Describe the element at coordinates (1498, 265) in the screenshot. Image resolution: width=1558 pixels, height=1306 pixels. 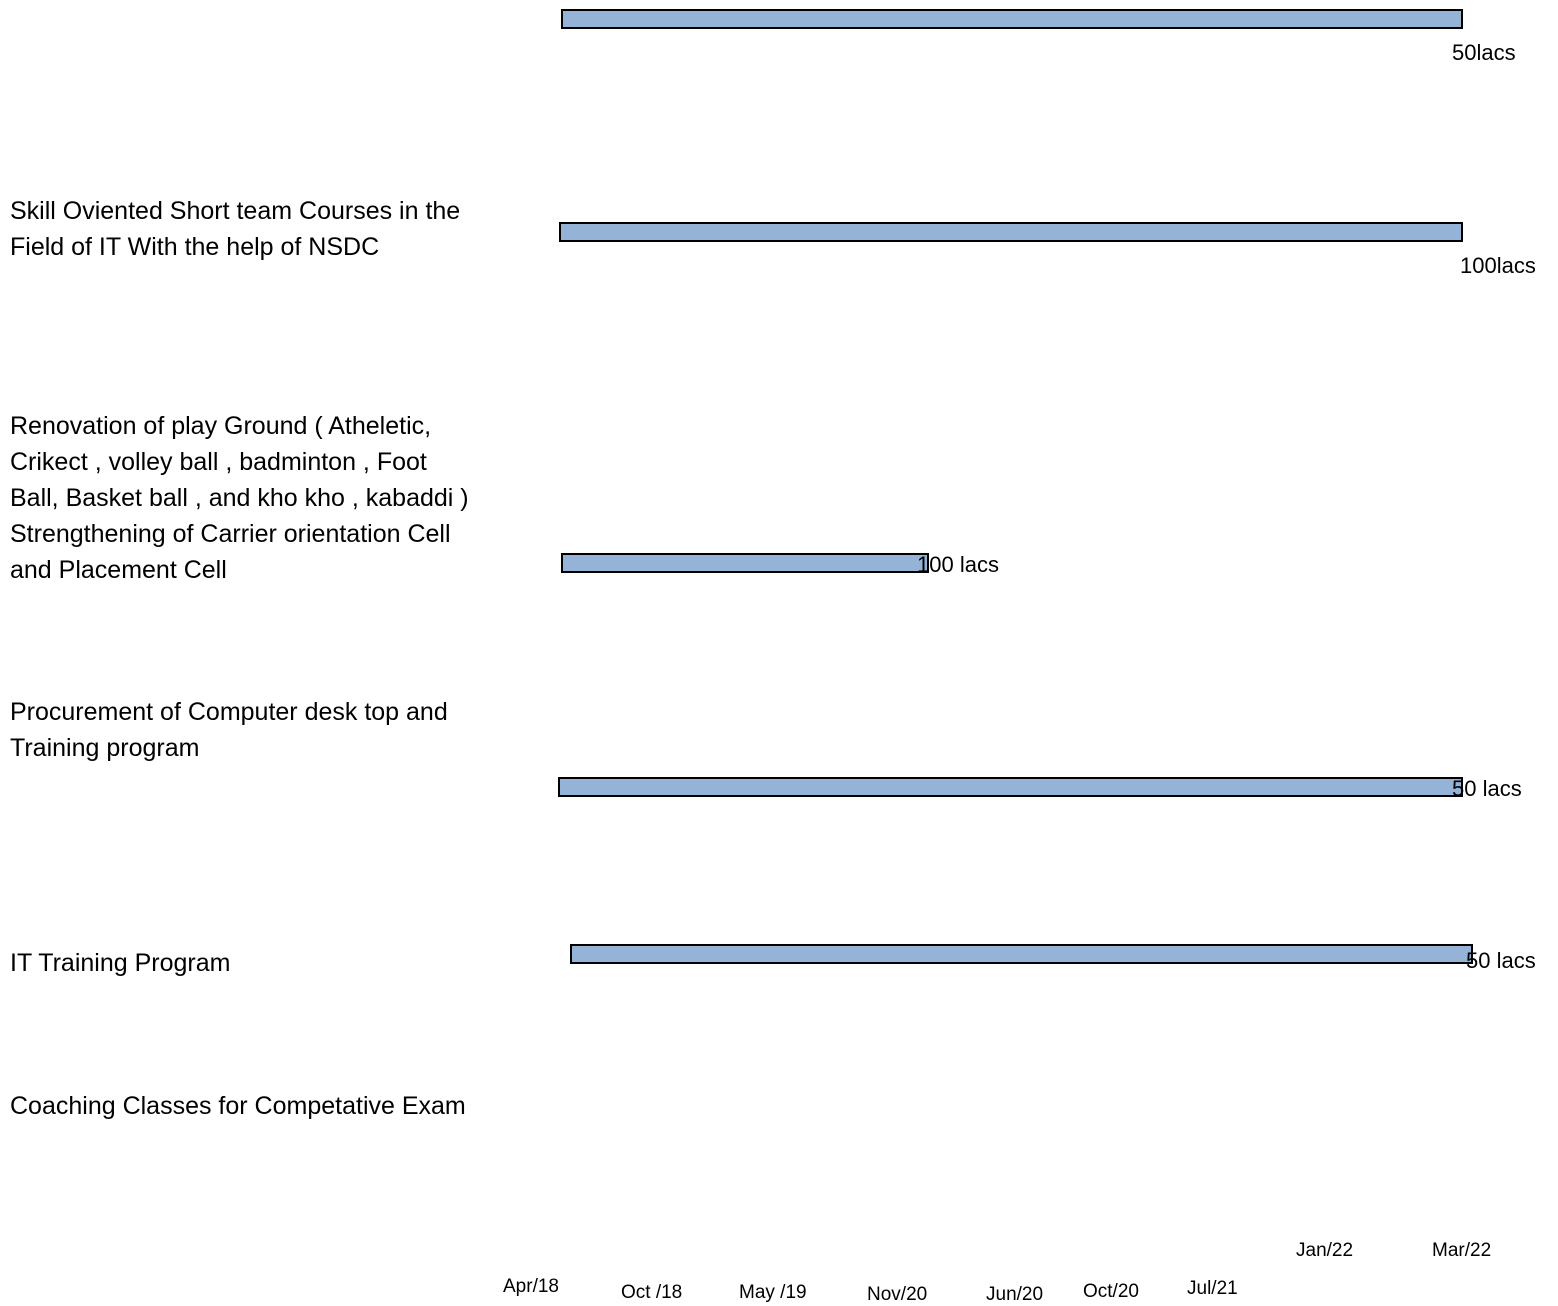
I see `bar-value-label-1: 100lacs` at that location.